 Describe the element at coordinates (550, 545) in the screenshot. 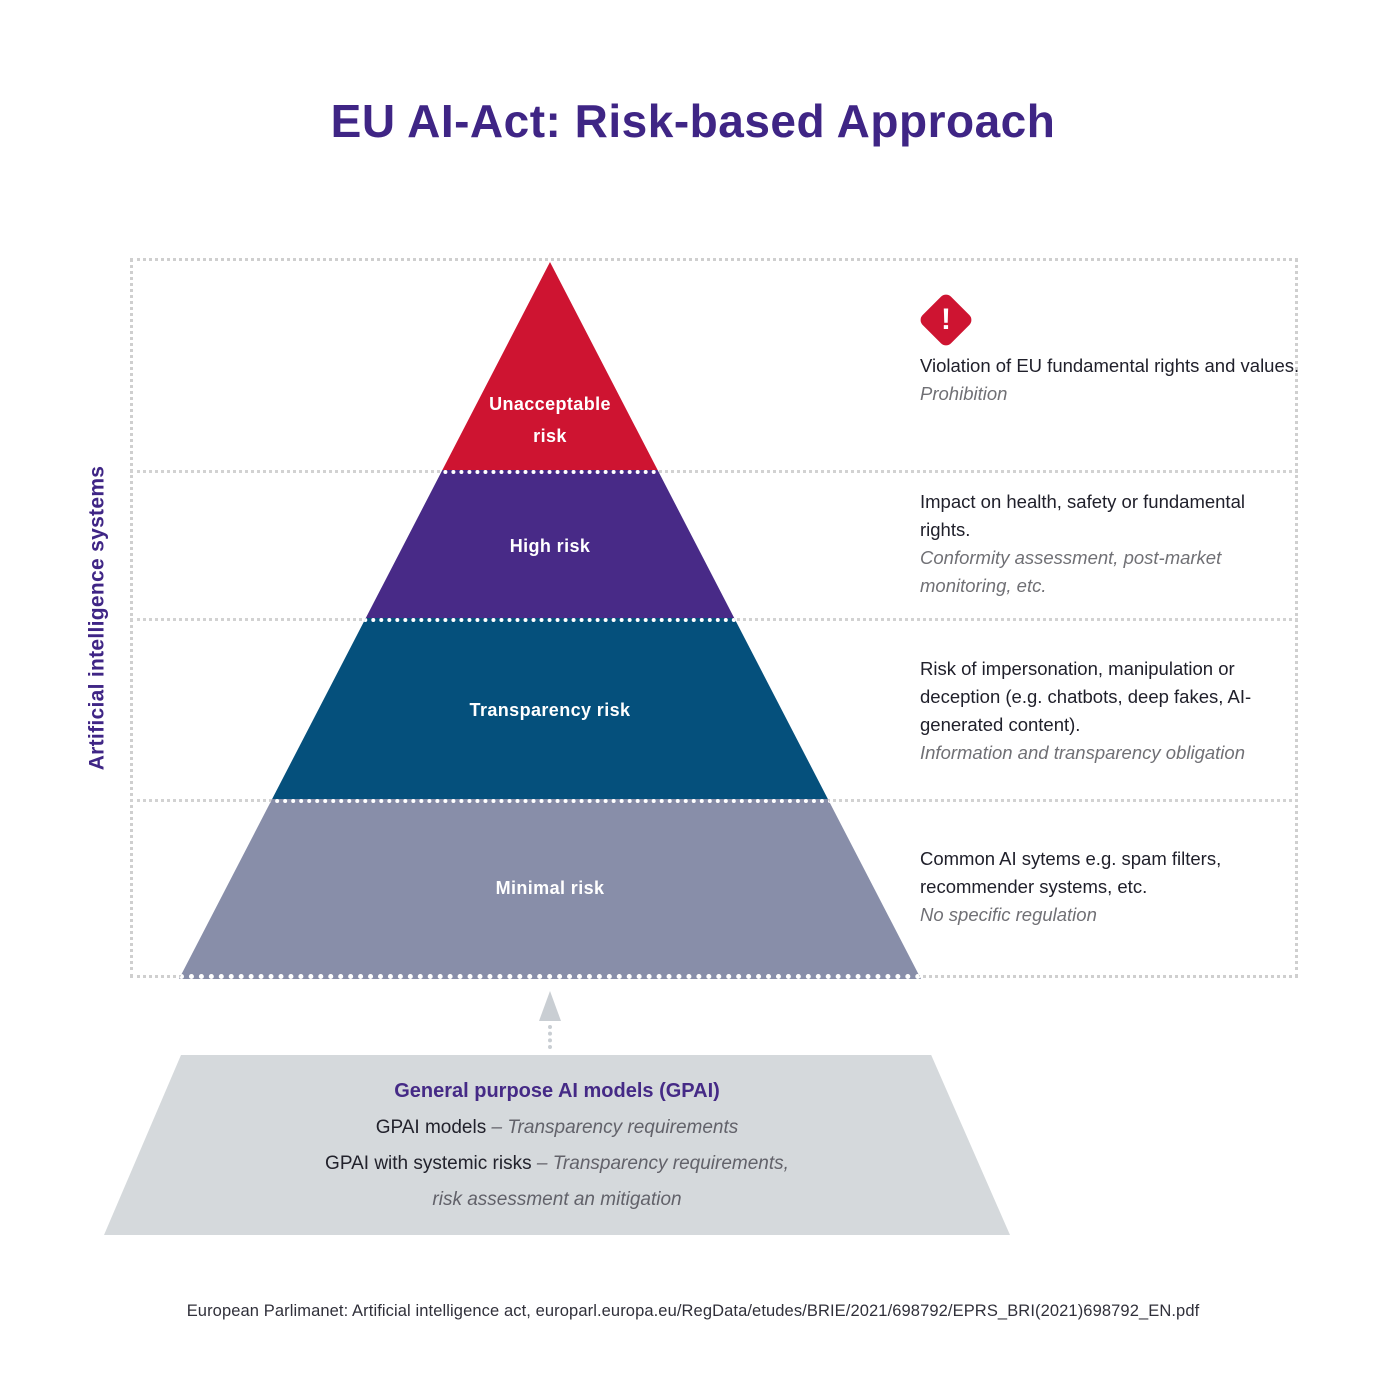

I see `level-label: High risk` at that location.